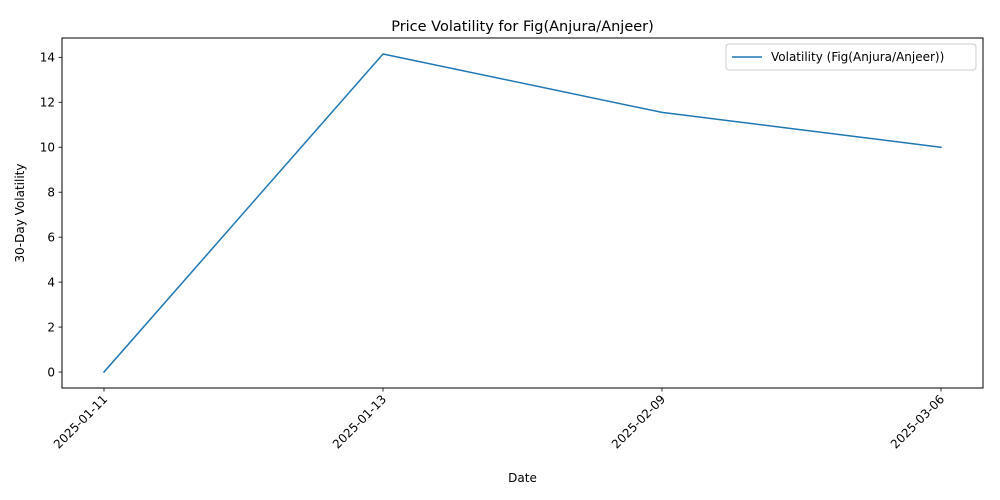 The image size is (1000, 500). Describe the element at coordinates (522, 27) in the screenshot. I see `chart-title: Price Volatility for Fig(Anjura/Anjeer)` at that location.